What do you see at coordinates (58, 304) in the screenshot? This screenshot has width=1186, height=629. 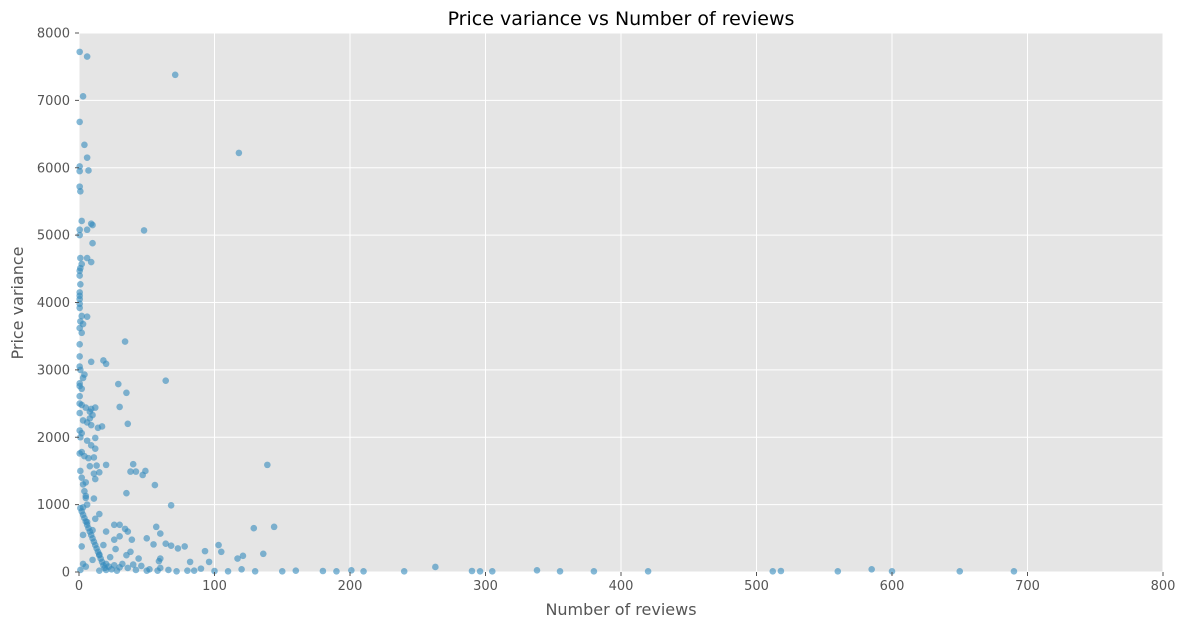 I see `y-axis-ticks: 0 1000 2000 3000 4000 5000 6000 7000 8000` at bounding box center [58, 304].